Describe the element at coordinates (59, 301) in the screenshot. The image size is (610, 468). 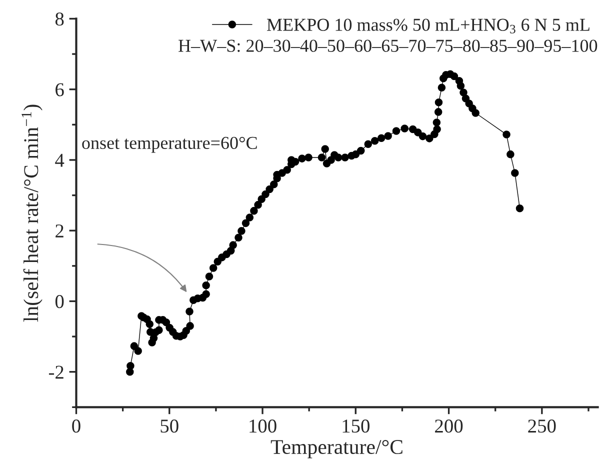
I see `y-tick-label: 0` at that location.